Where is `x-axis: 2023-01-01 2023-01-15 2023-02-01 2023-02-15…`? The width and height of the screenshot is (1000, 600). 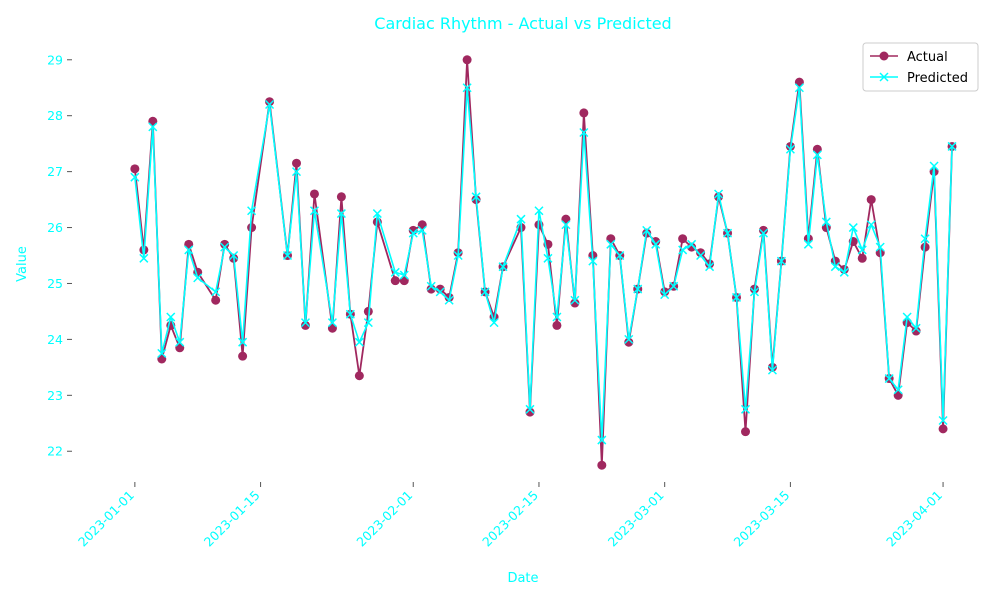 x-axis: 2023-01-01 2023-01-15 2023-02-01 2023-02-15… is located at coordinates (510, 515).